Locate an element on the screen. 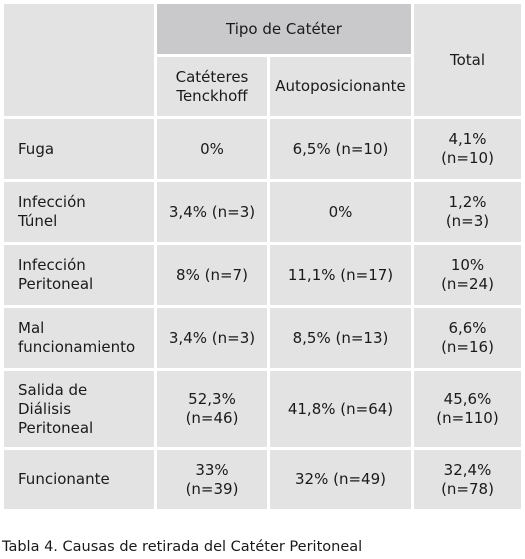 This screenshot has height=559, width=525. header-total-cell: Total is located at coordinates (467, 60).